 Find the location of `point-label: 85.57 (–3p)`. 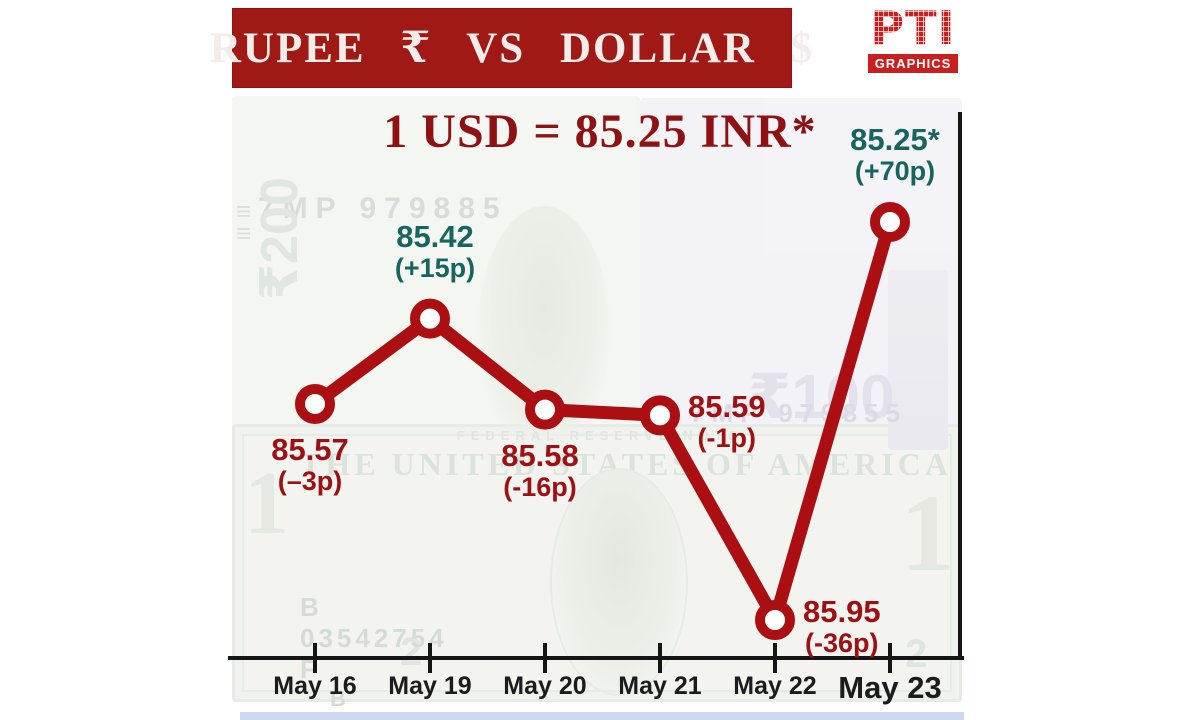

point-label: 85.57 (–3p) is located at coordinates (310, 464).